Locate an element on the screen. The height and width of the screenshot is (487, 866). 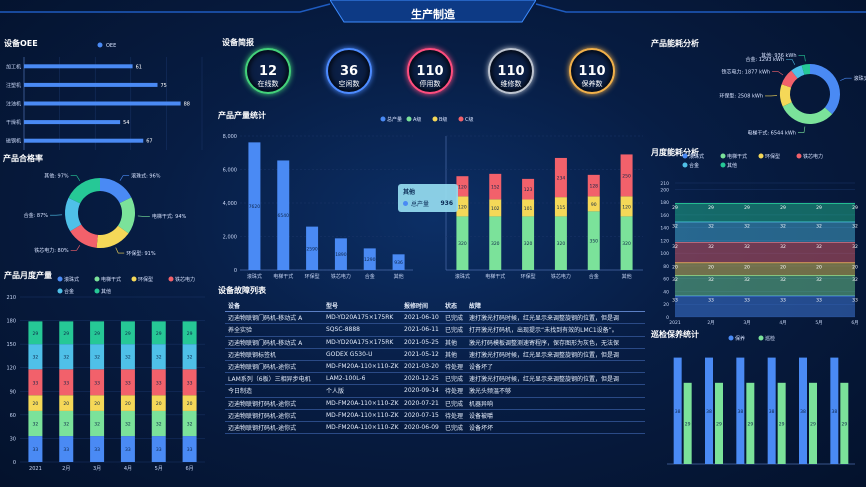
header-frame is located at coordinates (433, 11).